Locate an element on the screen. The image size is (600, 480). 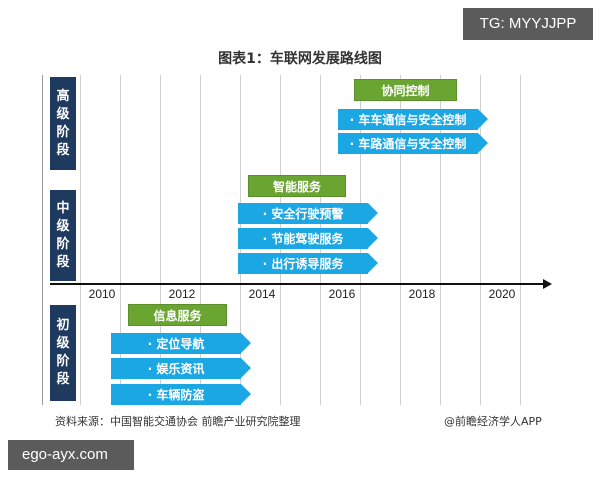
category-smart-services: 智能服务 is located at coordinates (297, 186).